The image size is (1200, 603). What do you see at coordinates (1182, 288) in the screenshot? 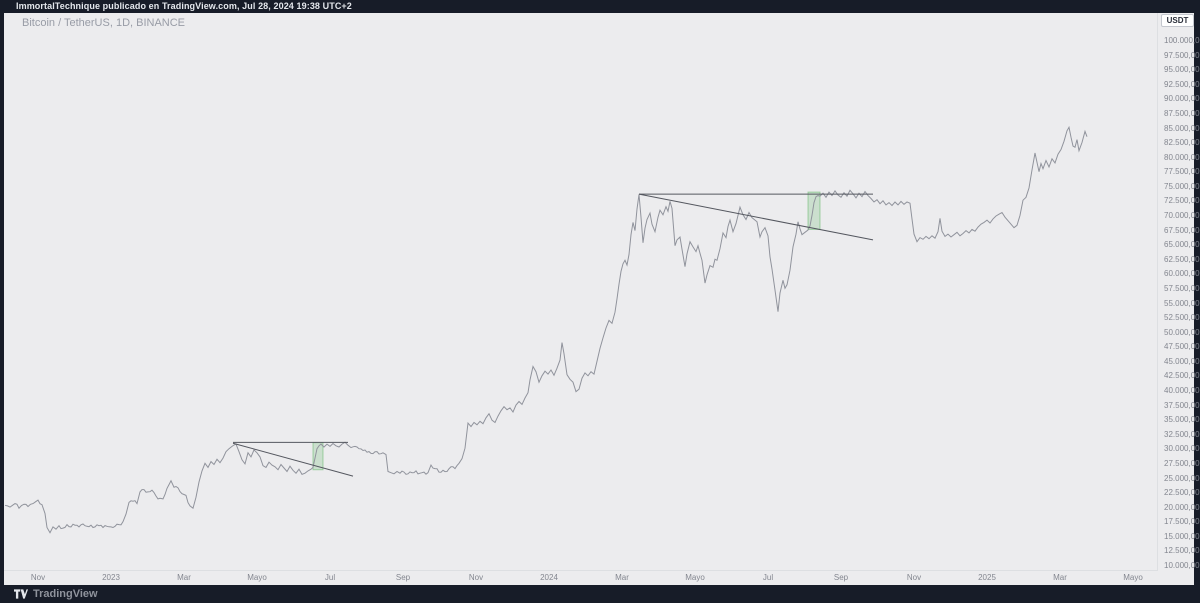
I see `price-axis-label: 57.500,00` at bounding box center [1182, 288].